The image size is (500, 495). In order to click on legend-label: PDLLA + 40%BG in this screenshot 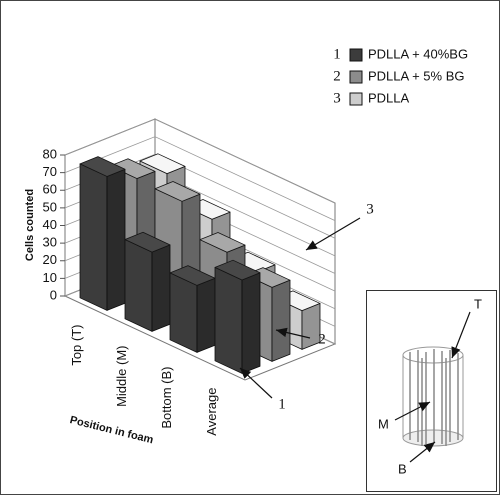, I will do `click(418, 53)`.